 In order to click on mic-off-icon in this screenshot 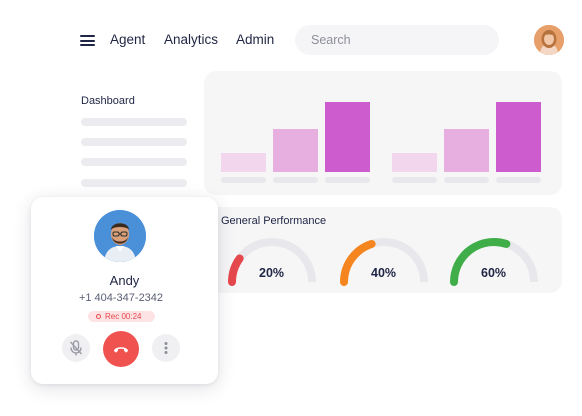, I will do `click(76, 348)`.